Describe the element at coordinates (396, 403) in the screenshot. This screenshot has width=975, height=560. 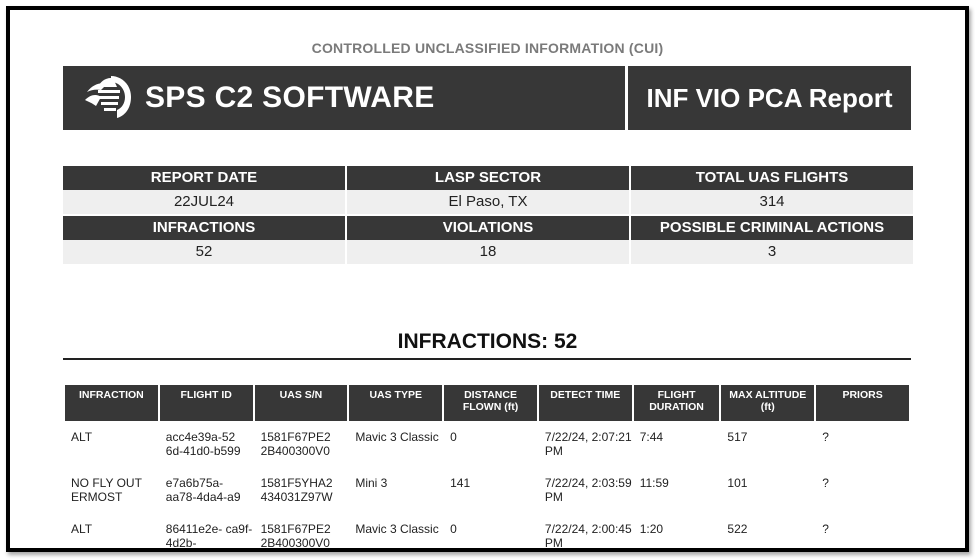
I see `col-header: UAS TYPE` at that location.